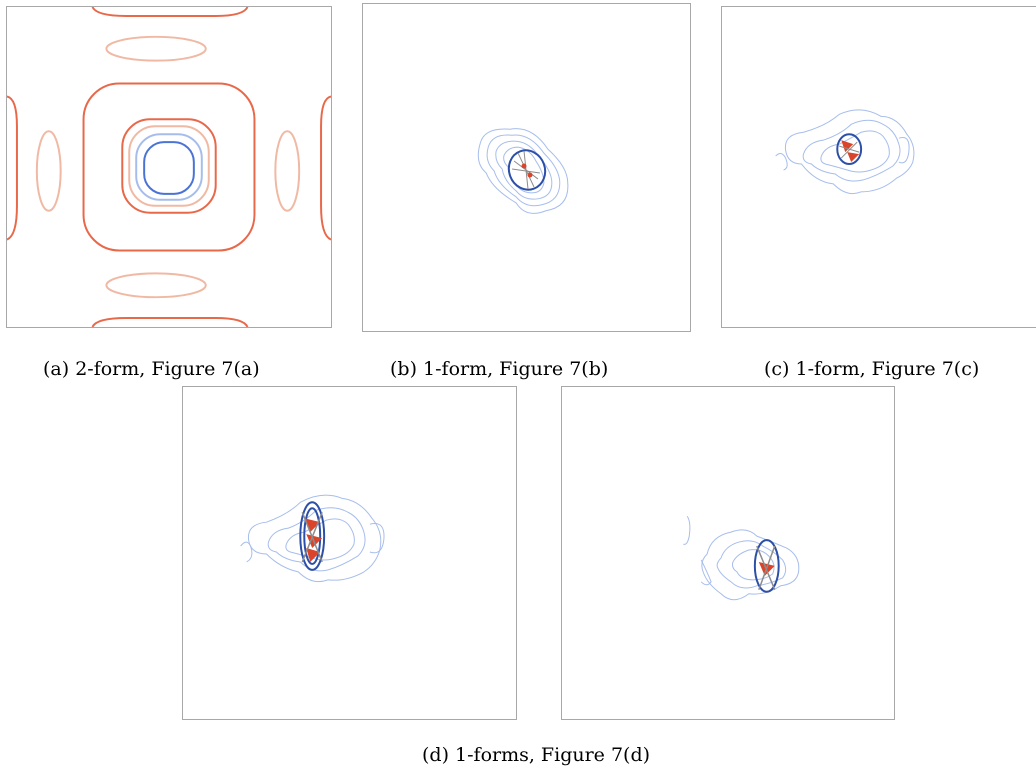 The image size is (1036, 773). Describe the element at coordinates (325, 168) in the screenshot. I see `contour-right-edge` at that location.